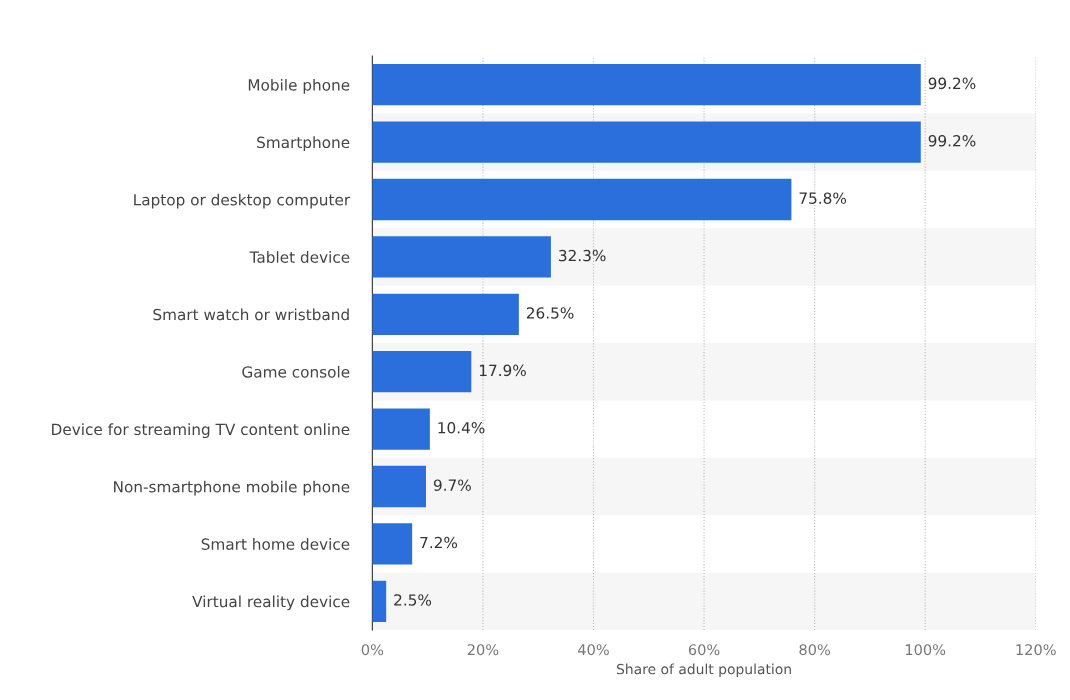 This screenshot has width=1070, height=700. Describe the element at coordinates (303, 144) in the screenshot. I see `y-tick-label: Smartphone` at that location.